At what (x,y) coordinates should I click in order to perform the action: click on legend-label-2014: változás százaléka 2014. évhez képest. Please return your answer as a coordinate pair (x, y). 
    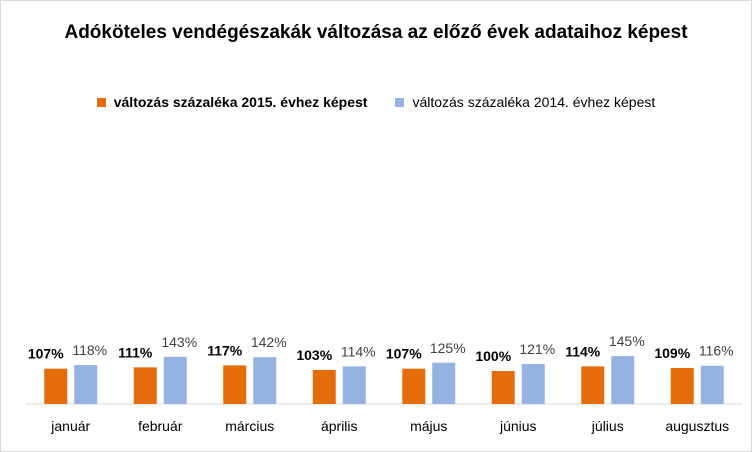
    Looking at the image, I should click on (534, 102).